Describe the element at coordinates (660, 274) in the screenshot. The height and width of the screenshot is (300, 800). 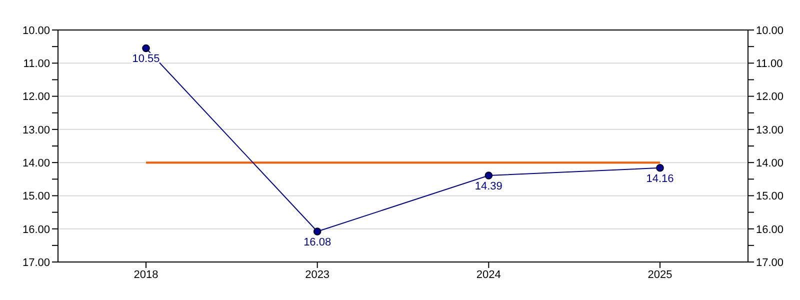
I see `x-tick-label: 2025` at that location.